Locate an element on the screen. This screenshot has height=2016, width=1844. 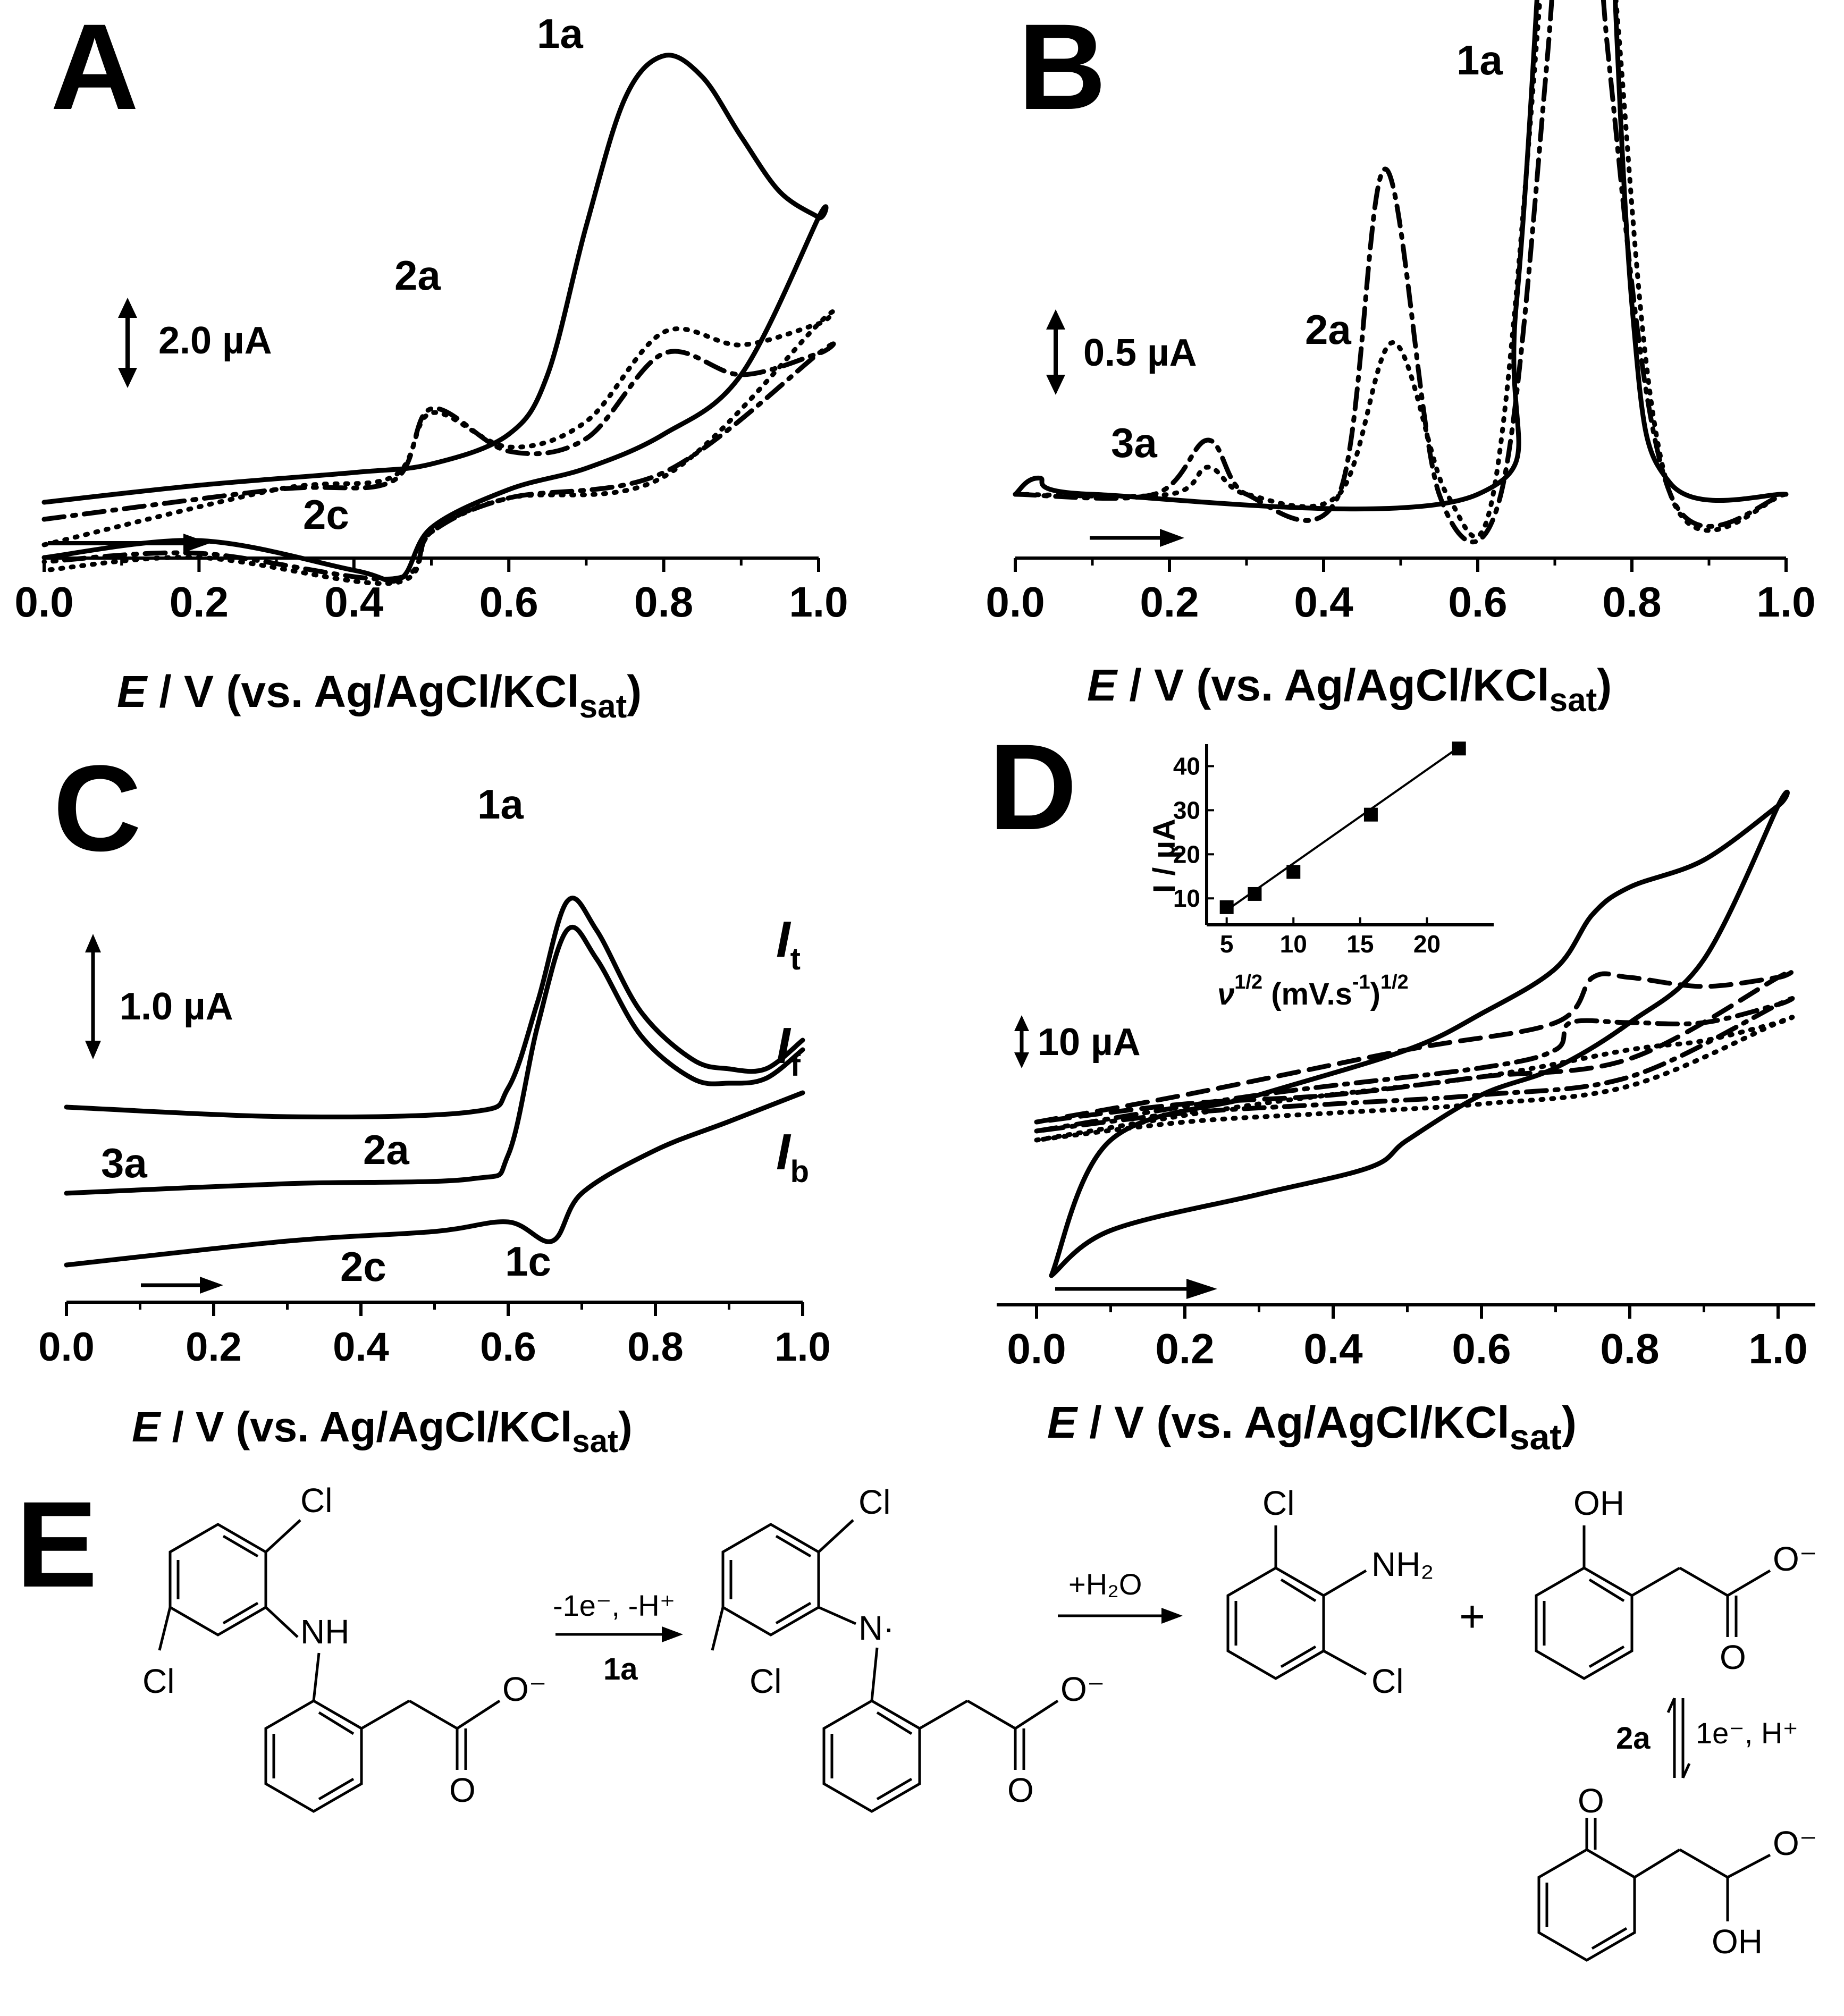
molecule-dichloroaniline: Cl NH₂ Cl is located at coordinates (1330, 1592).